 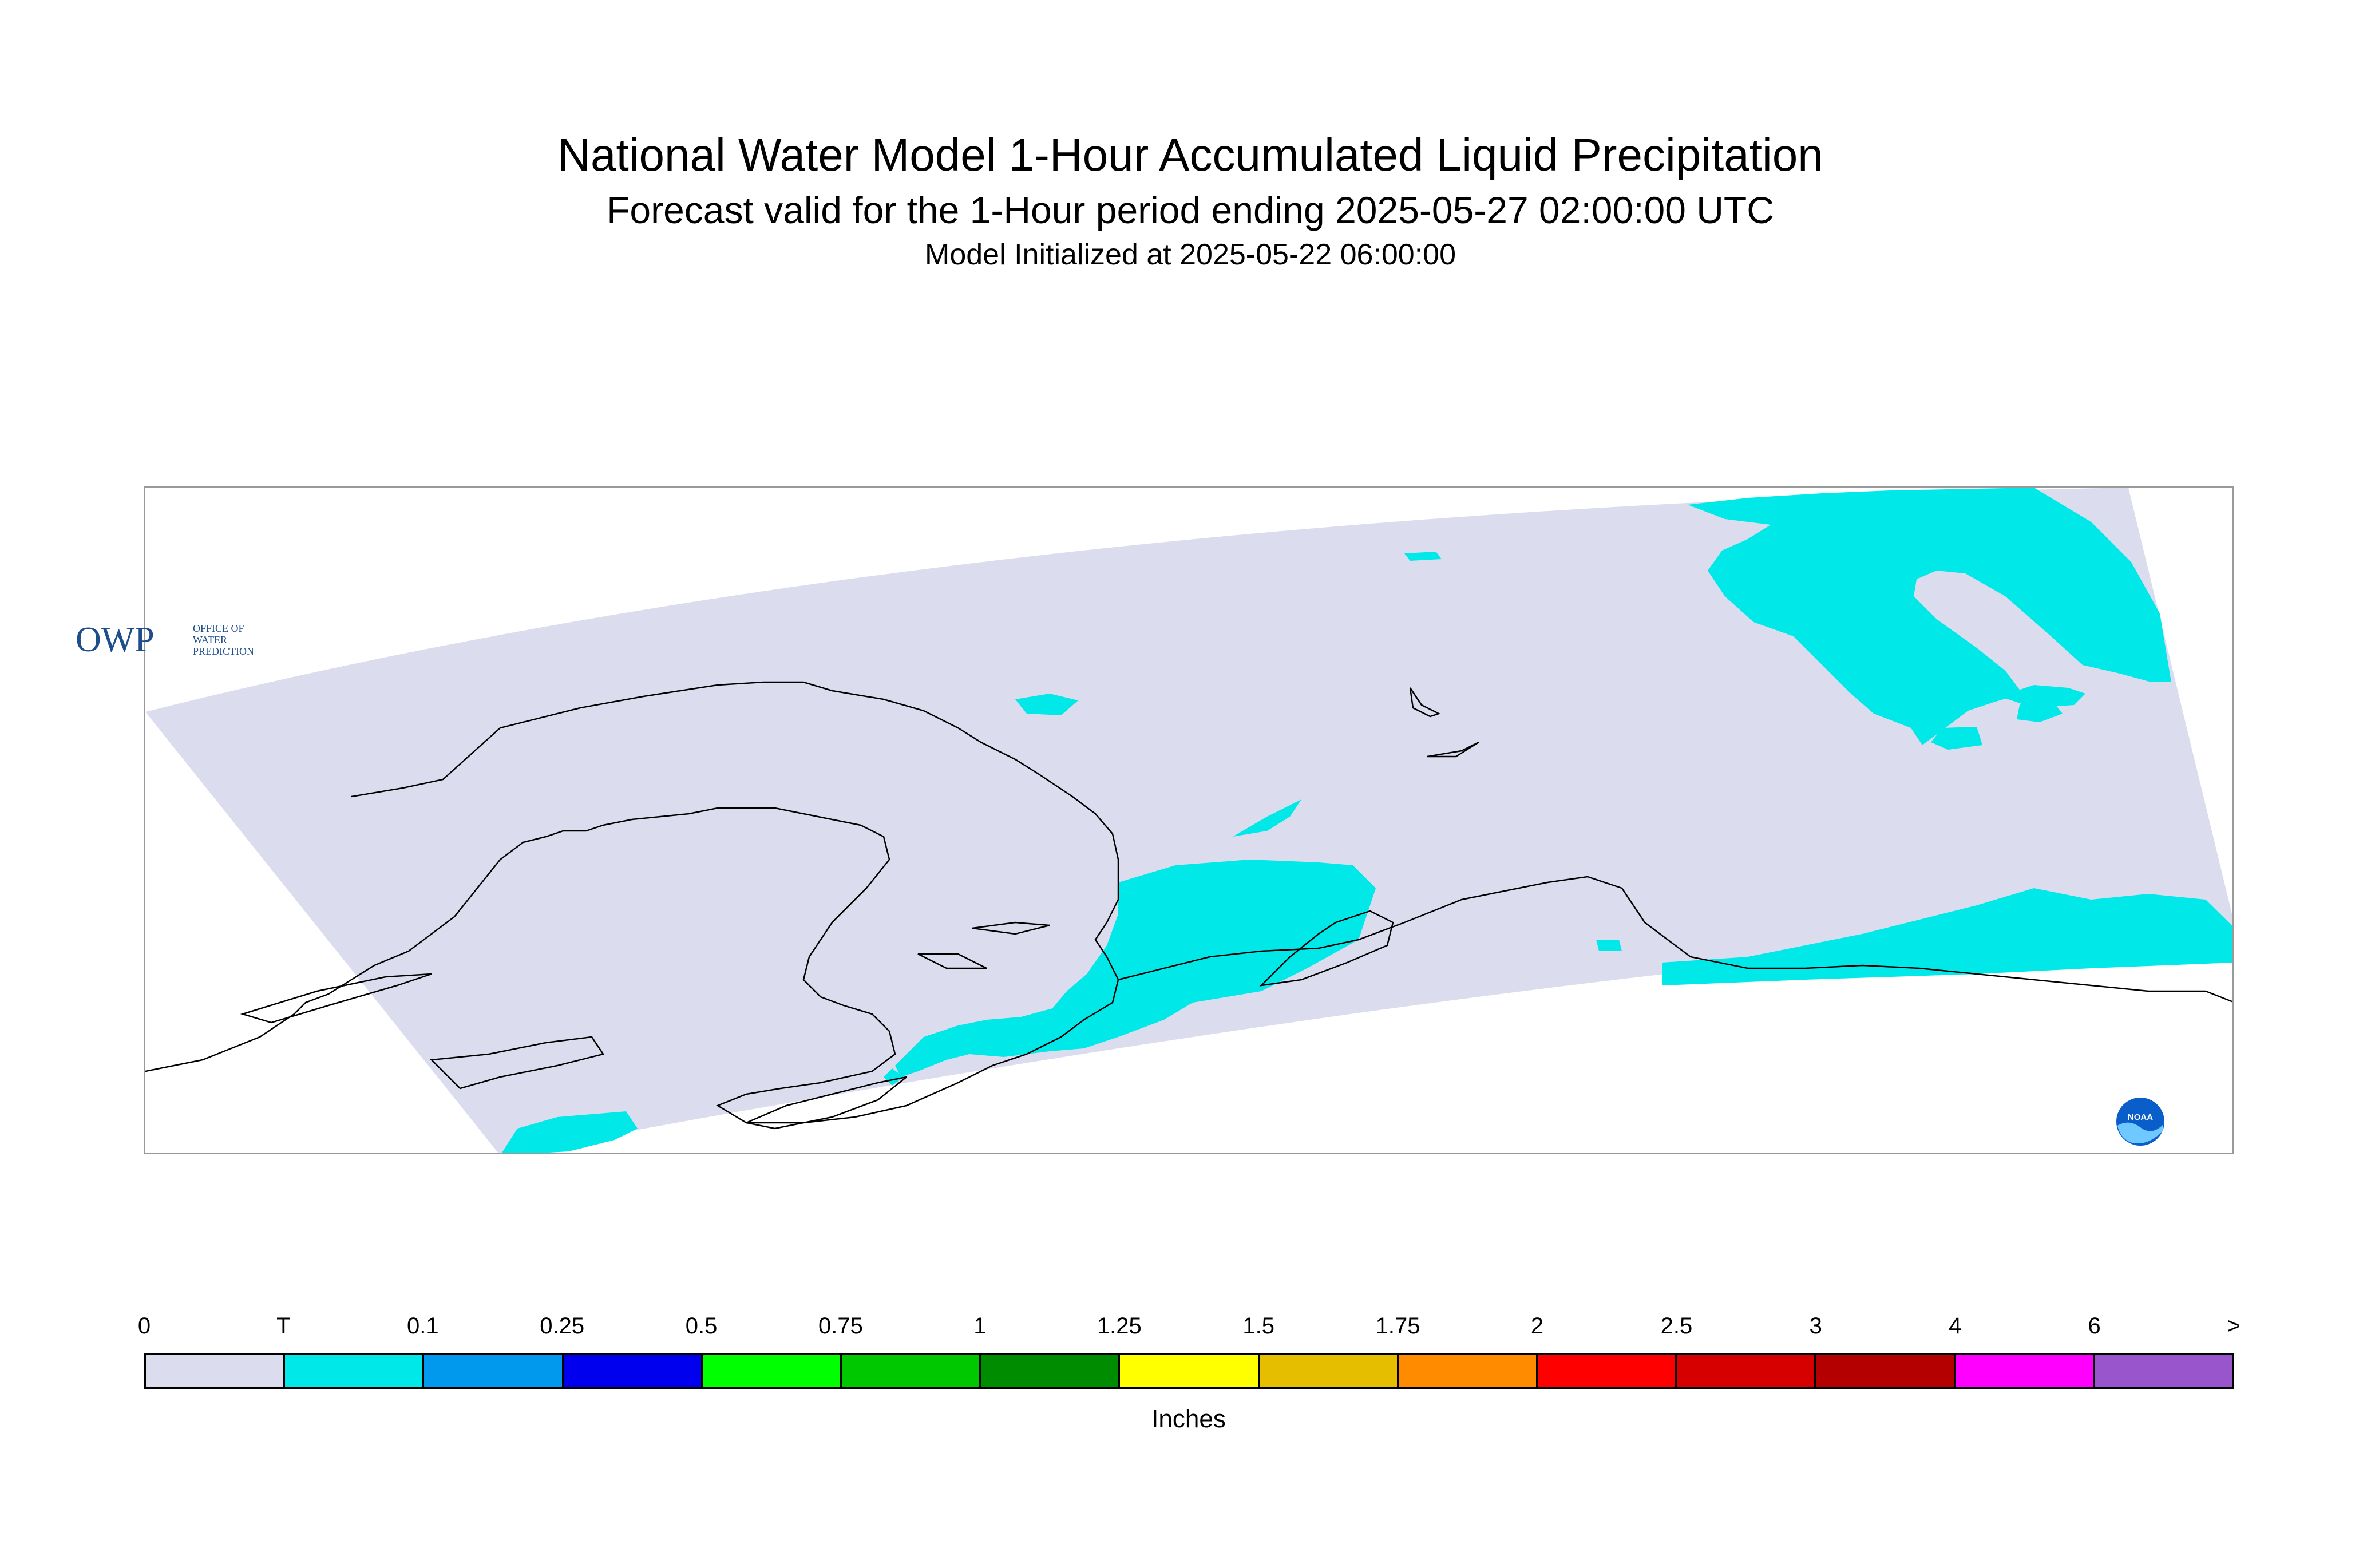 I want to click on precip-area-north-speck, so click(x=1423, y=556).